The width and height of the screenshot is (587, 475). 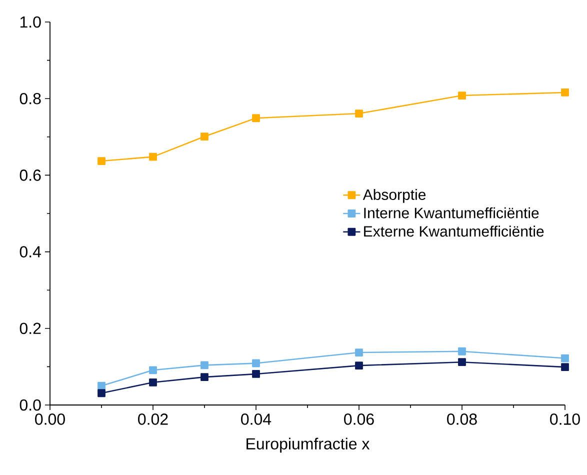 What do you see at coordinates (50, 419) in the screenshot?
I see `x-tick-label: 0.00` at bounding box center [50, 419].